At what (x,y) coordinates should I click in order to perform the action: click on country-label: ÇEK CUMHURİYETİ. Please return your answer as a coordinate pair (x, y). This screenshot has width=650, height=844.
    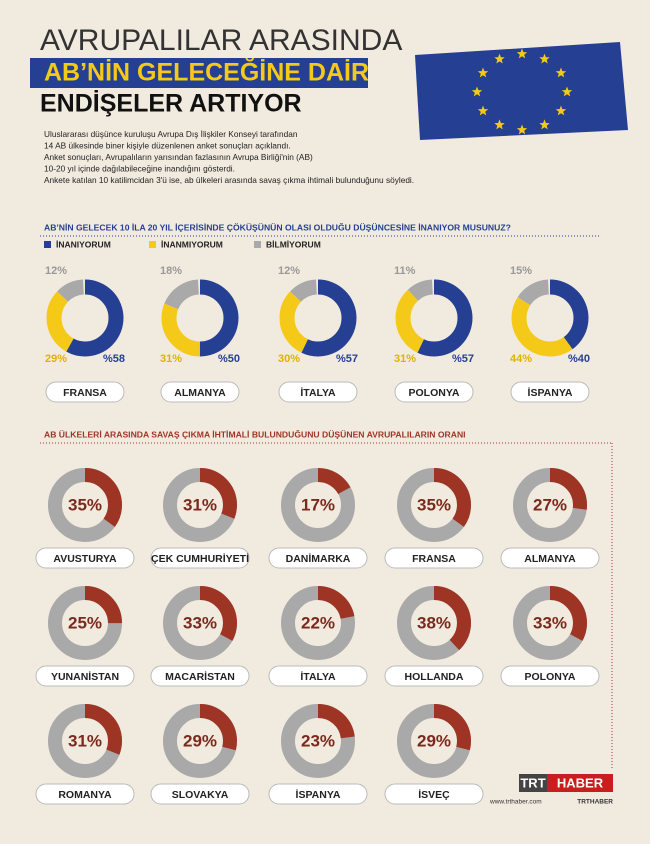
    Looking at the image, I should click on (200, 558).